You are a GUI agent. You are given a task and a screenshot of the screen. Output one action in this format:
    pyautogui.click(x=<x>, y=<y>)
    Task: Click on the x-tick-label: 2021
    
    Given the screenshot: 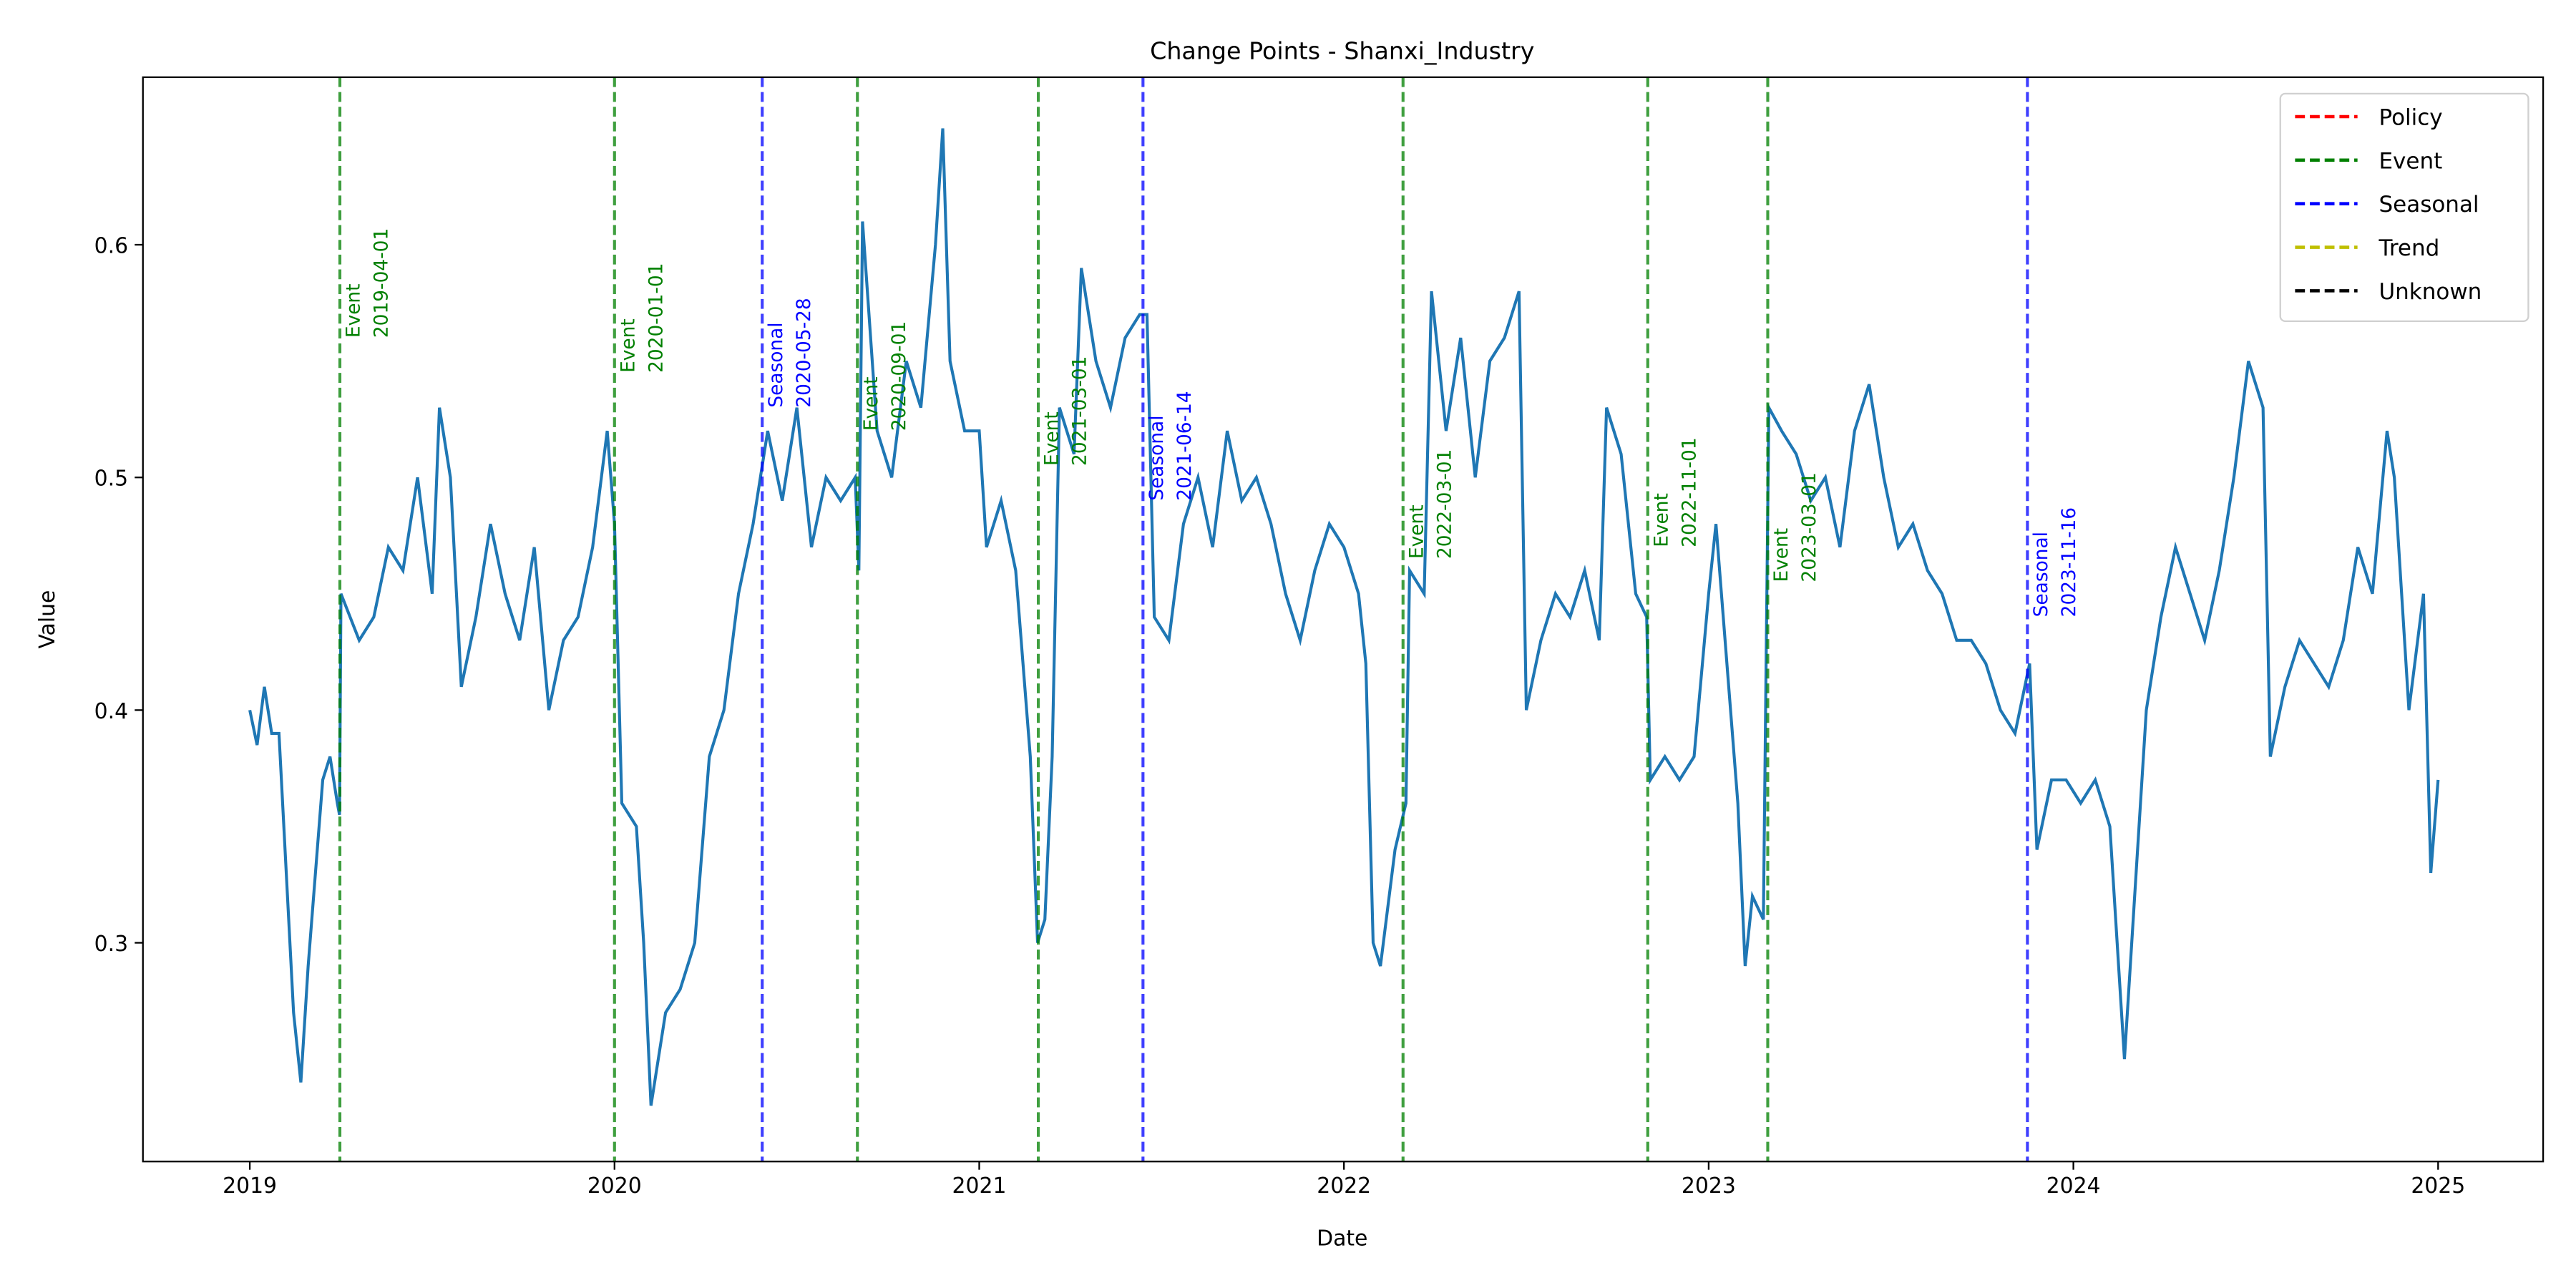 What is the action you would take?
    pyautogui.click(x=979, y=1186)
    